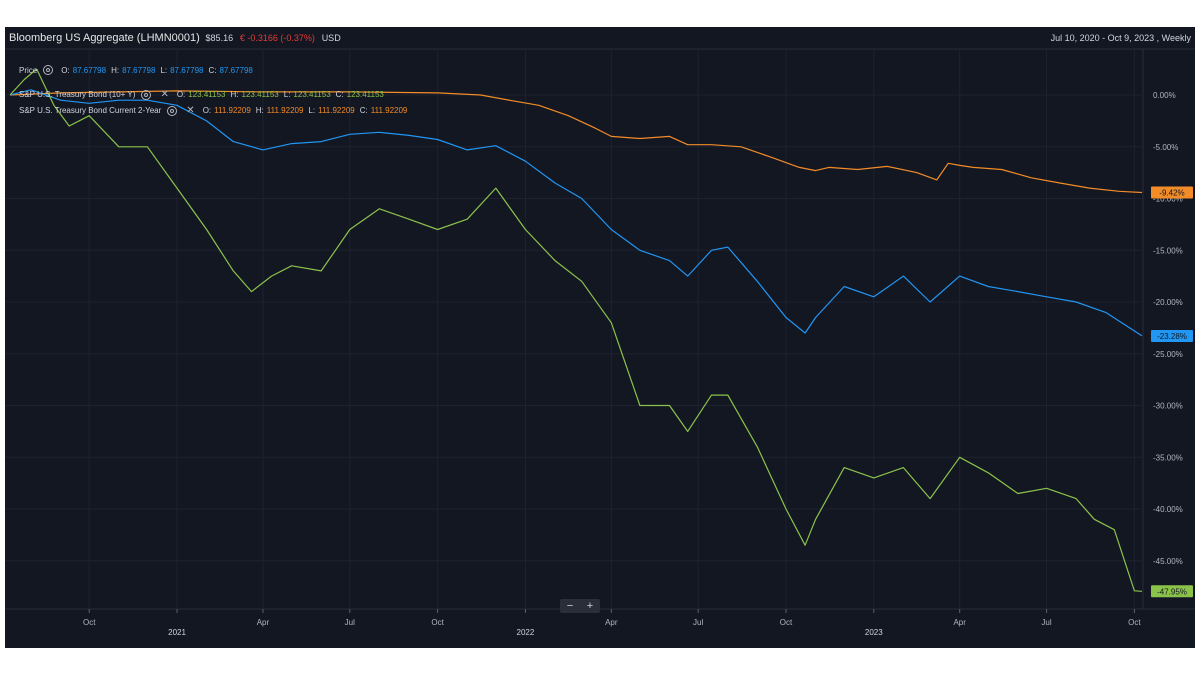  Describe the element at coordinates (1168, 561) in the screenshot. I see `y-tick-label: -45.00%` at that location.